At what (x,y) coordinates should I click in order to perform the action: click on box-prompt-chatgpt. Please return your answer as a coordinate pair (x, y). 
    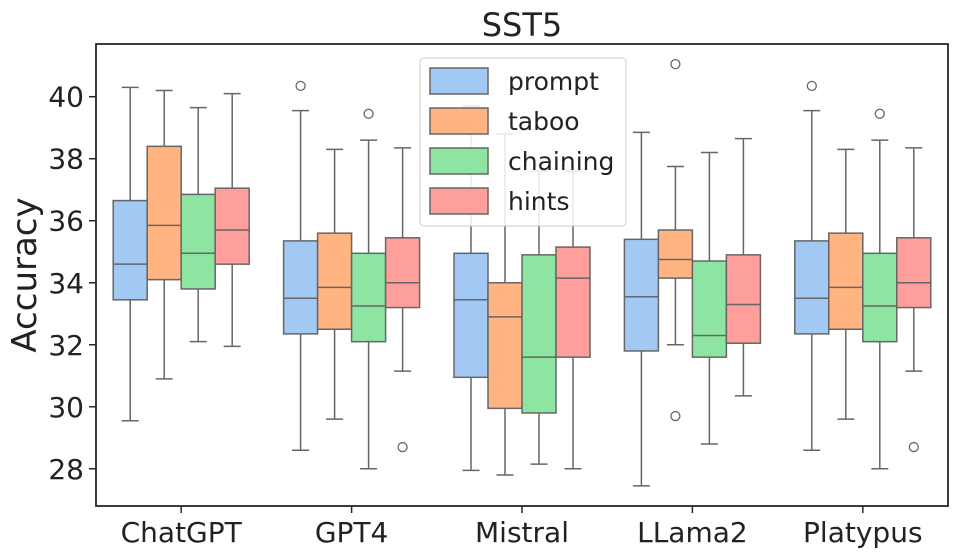
    Looking at the image, I should click on (130, 254).